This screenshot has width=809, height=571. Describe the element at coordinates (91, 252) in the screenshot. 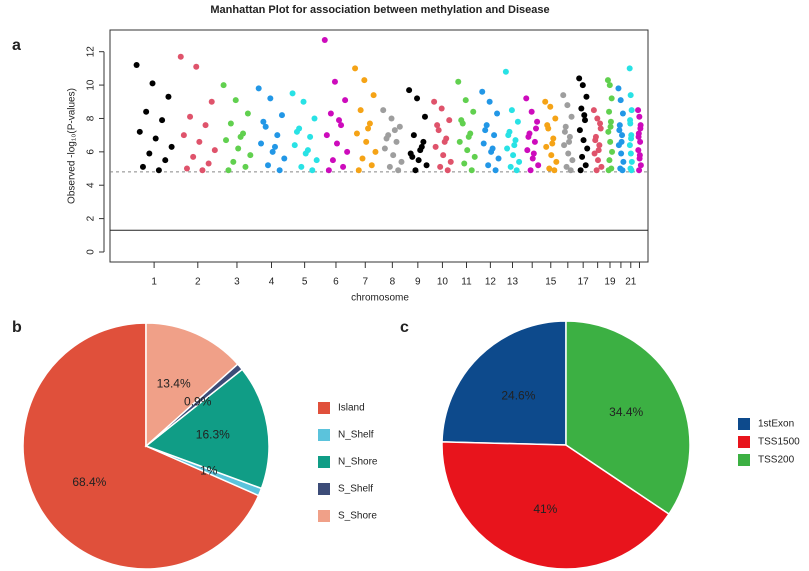

I see `y-tick-label: 0` at that location.